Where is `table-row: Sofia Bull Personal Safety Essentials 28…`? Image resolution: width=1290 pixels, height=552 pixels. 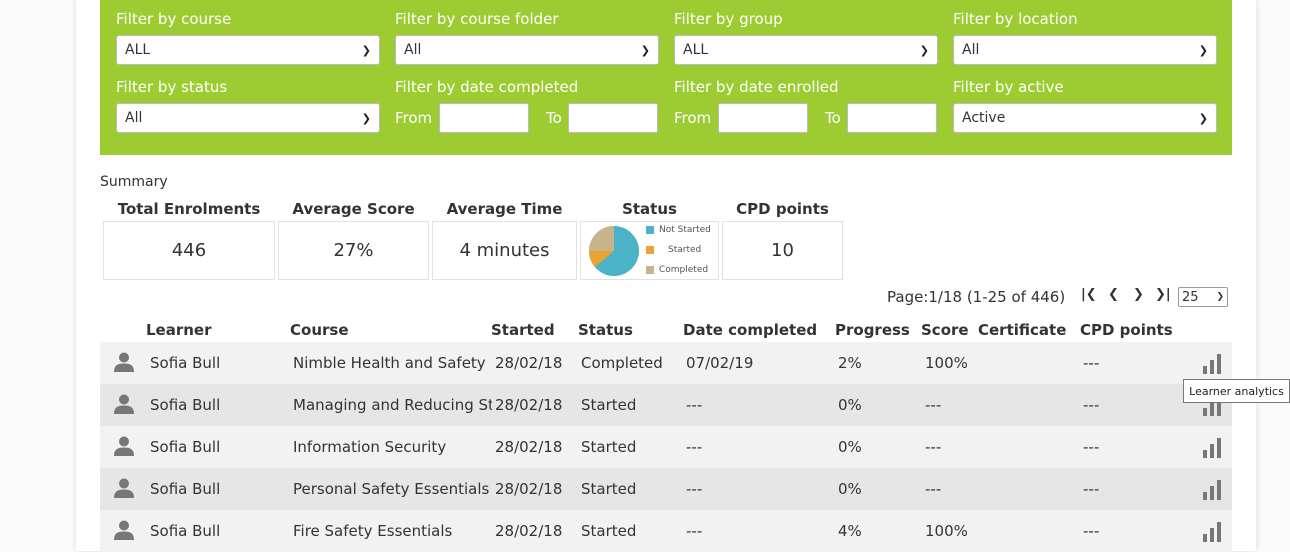 table-row: Sofia Bull Personal Safety Essentials 28… is located at coordinates (666, 489).